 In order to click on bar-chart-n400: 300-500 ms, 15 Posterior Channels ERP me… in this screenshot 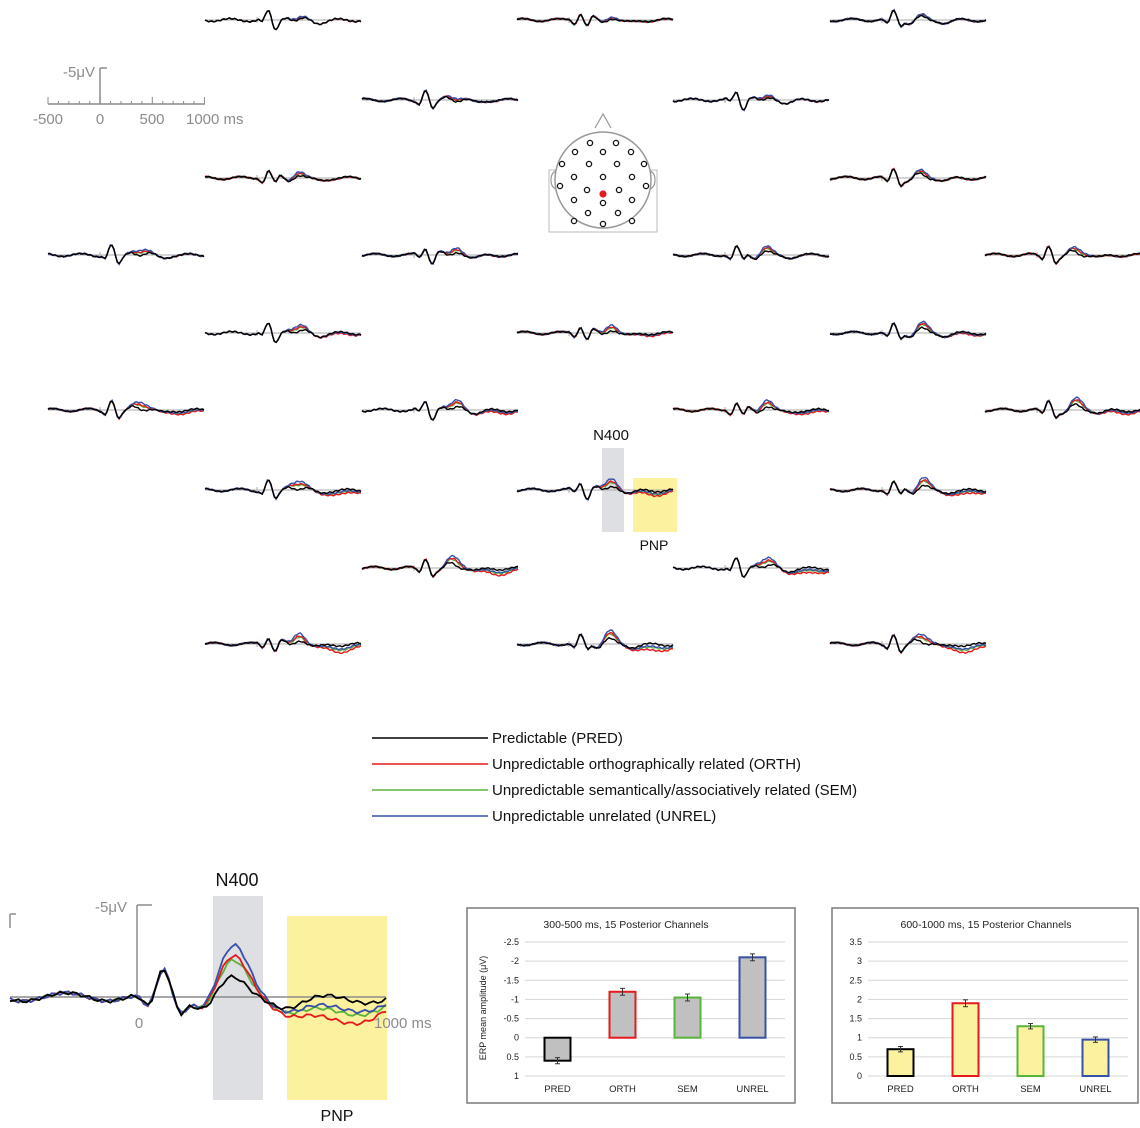, I will do `click(631, 1005)`.